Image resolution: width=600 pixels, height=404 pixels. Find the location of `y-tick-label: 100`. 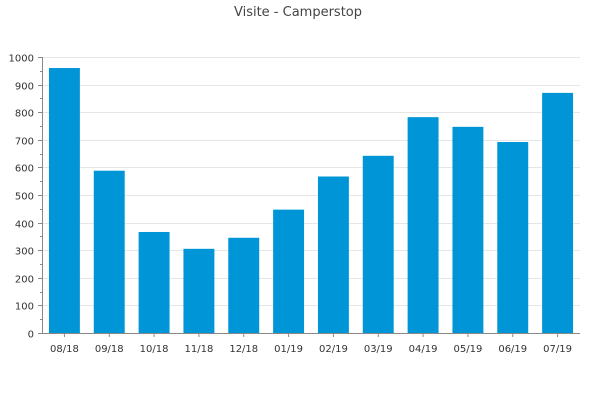

y-tick-label: 100 is located at coordinates (24, 307).